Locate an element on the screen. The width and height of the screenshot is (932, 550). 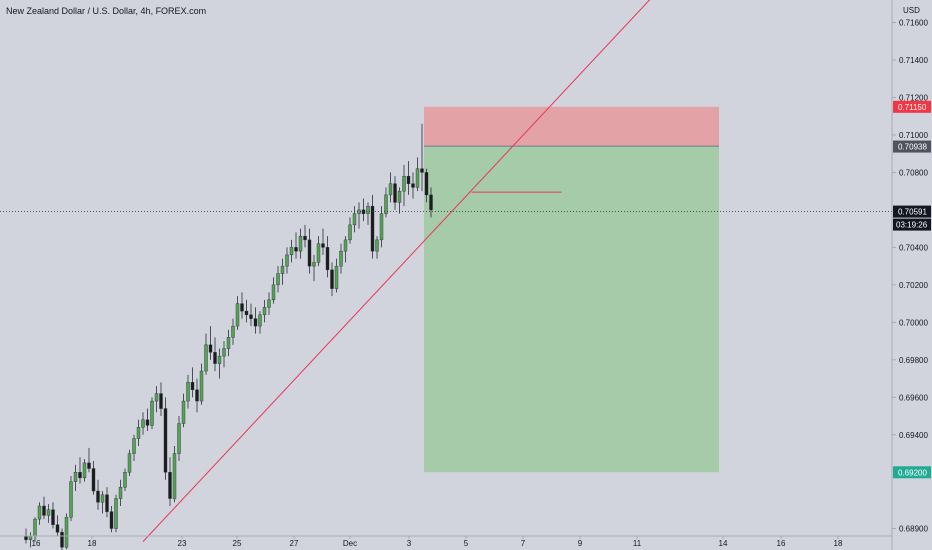
x-tick-label: 11 is located at coordinates (637, 543).